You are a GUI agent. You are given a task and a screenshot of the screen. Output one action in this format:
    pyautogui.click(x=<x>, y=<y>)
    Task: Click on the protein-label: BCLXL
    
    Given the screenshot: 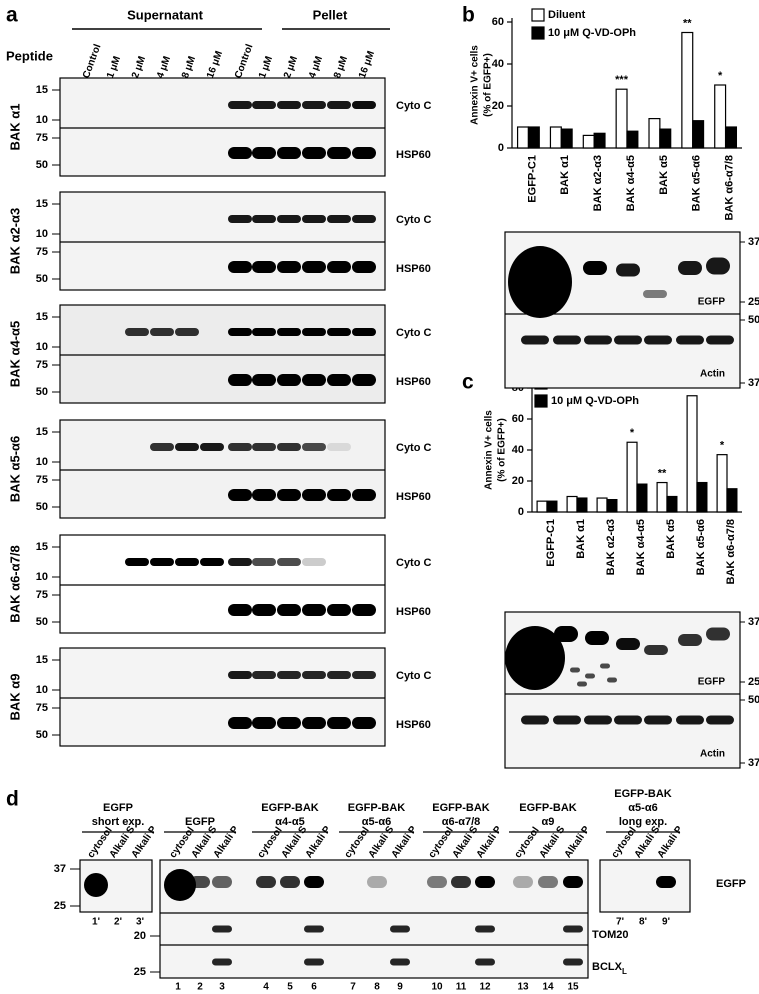 What is the action you would take?
    pyautogui.click(x=609, y=968)
    